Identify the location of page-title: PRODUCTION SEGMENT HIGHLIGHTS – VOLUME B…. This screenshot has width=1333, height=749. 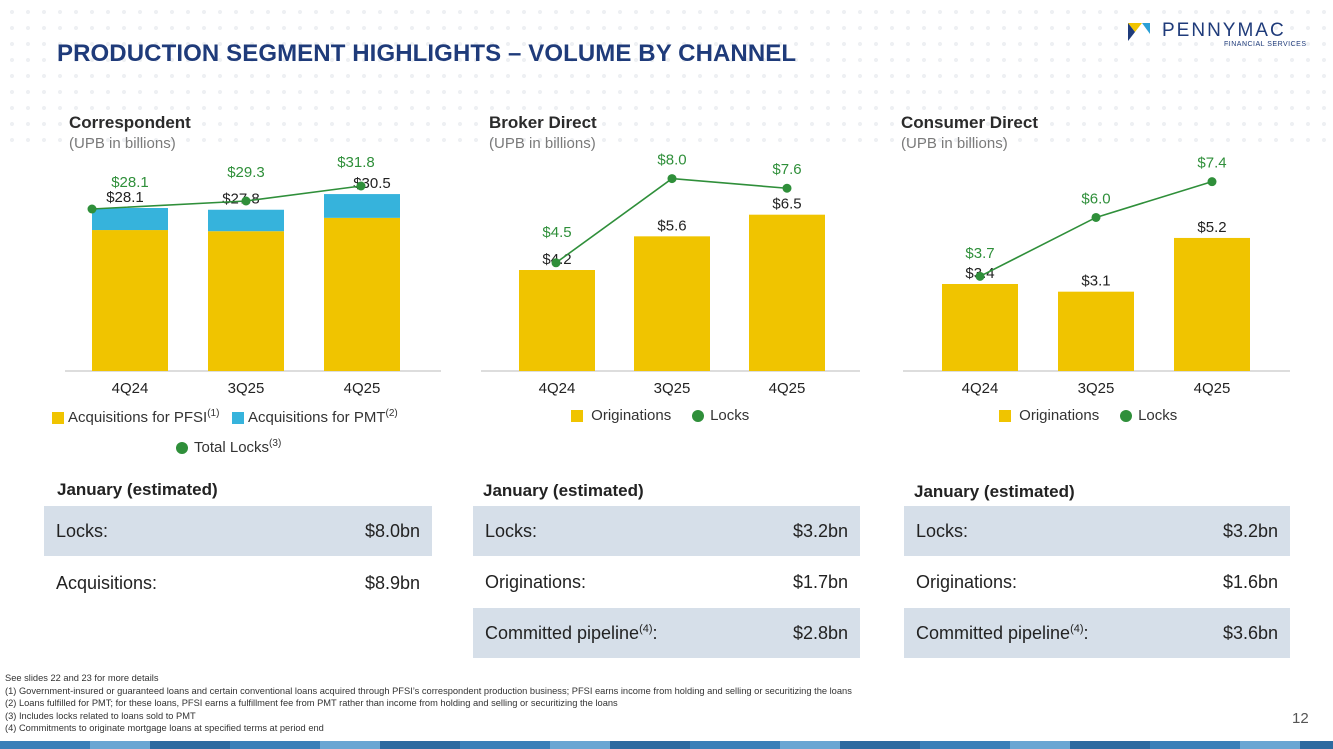
(427, 53).